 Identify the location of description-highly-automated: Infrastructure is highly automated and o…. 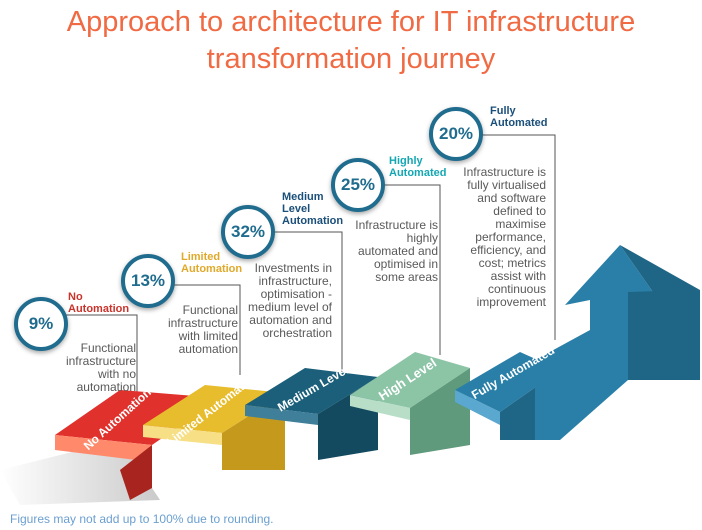
(396, 251).